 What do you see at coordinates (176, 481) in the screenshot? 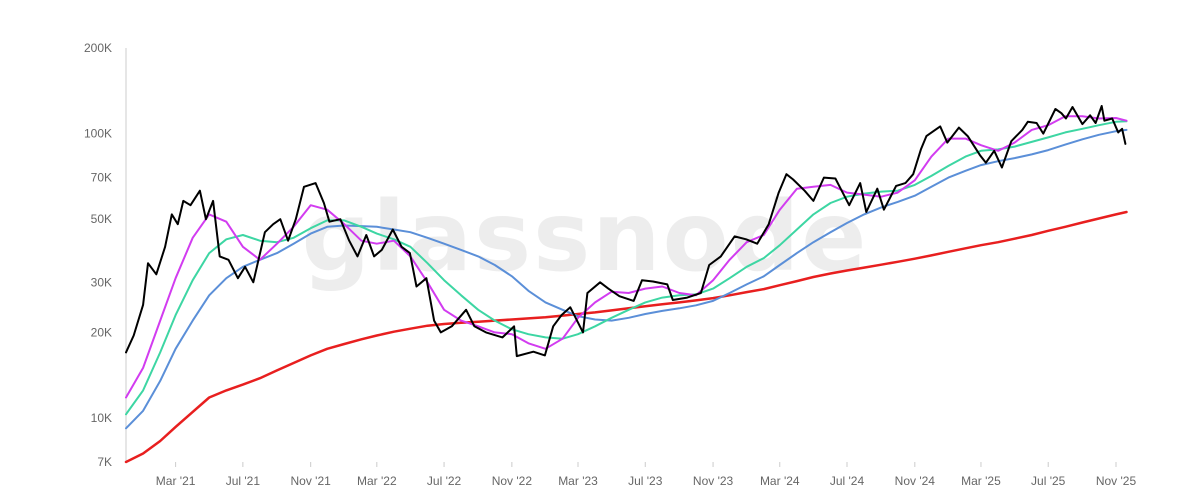
I see `x-tick-label: Mar '21` at bounding box center [176, 481].